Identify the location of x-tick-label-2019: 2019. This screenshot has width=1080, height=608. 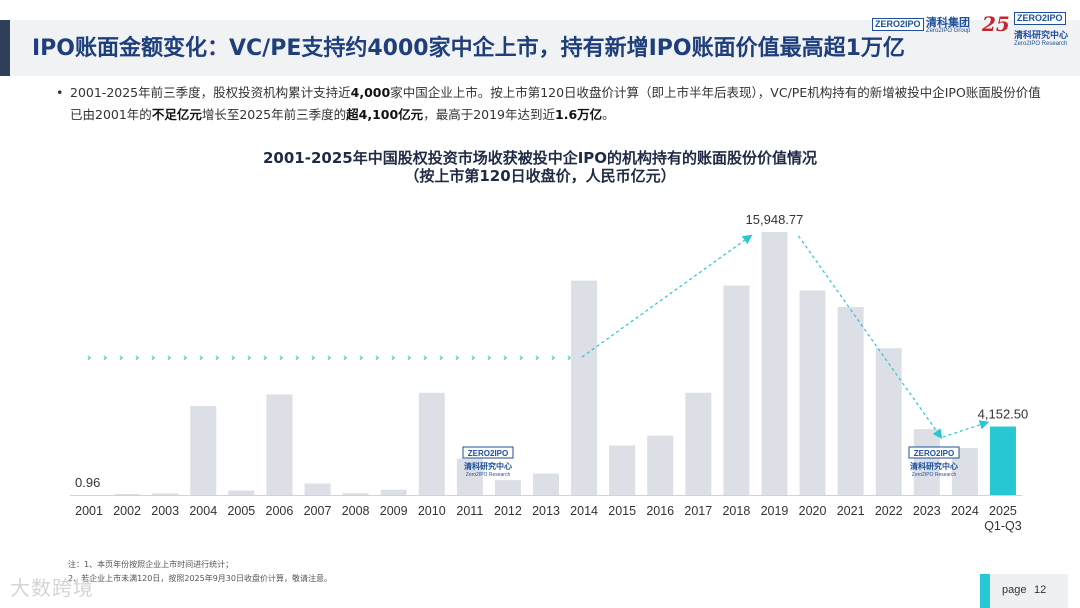
(775, 511).